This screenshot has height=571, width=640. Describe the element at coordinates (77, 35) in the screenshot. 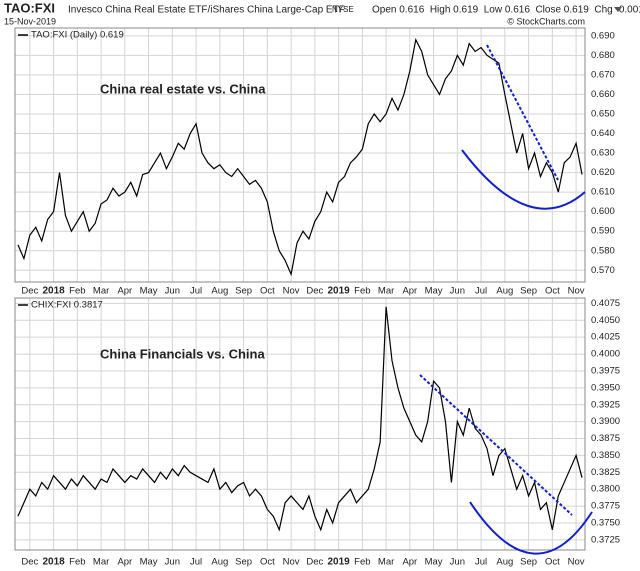

I see `legend-label: TAO:FXI (Daily) 0.619` at that location.